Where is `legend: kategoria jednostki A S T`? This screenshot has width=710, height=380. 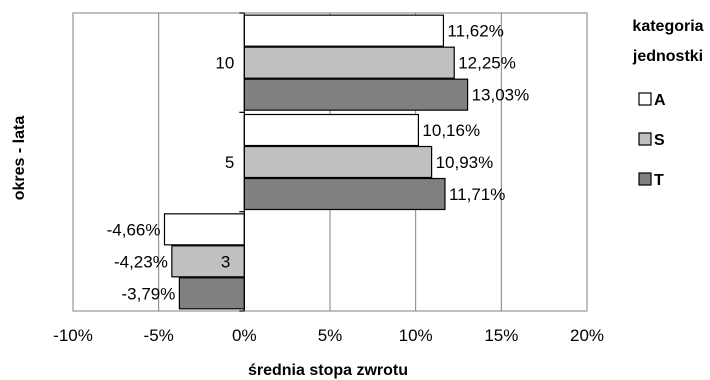 legend: kategoria jednostki A S T is located at coordinates (668, 103).